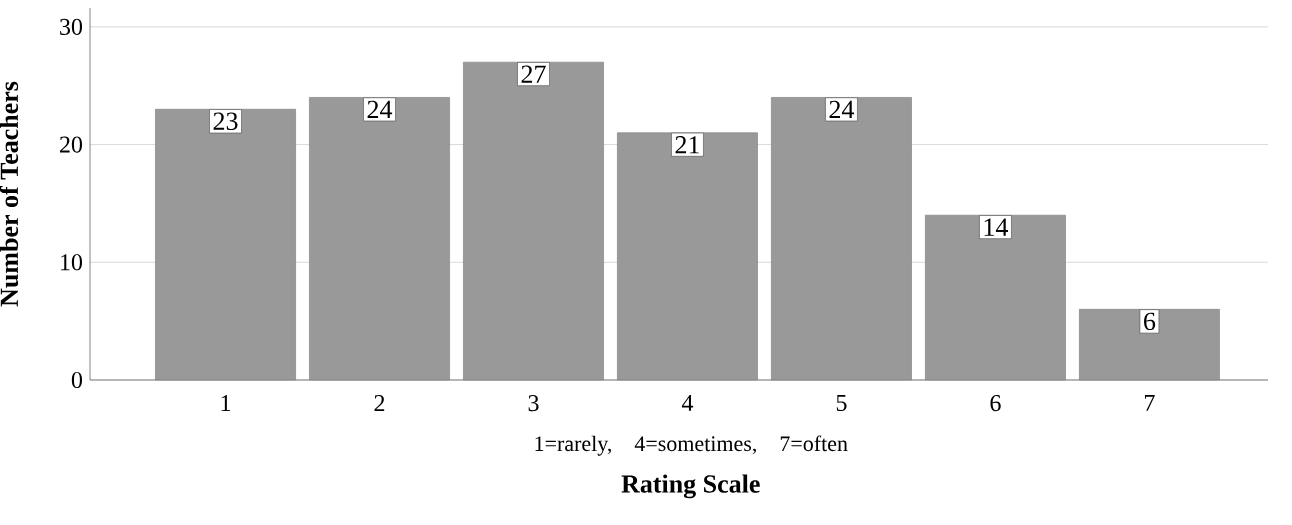 The image size is (1292, 525). Describe the element at coordinates (690, 486) in the screenshot. I see `x-axis-title: Rating Scale` at that location.